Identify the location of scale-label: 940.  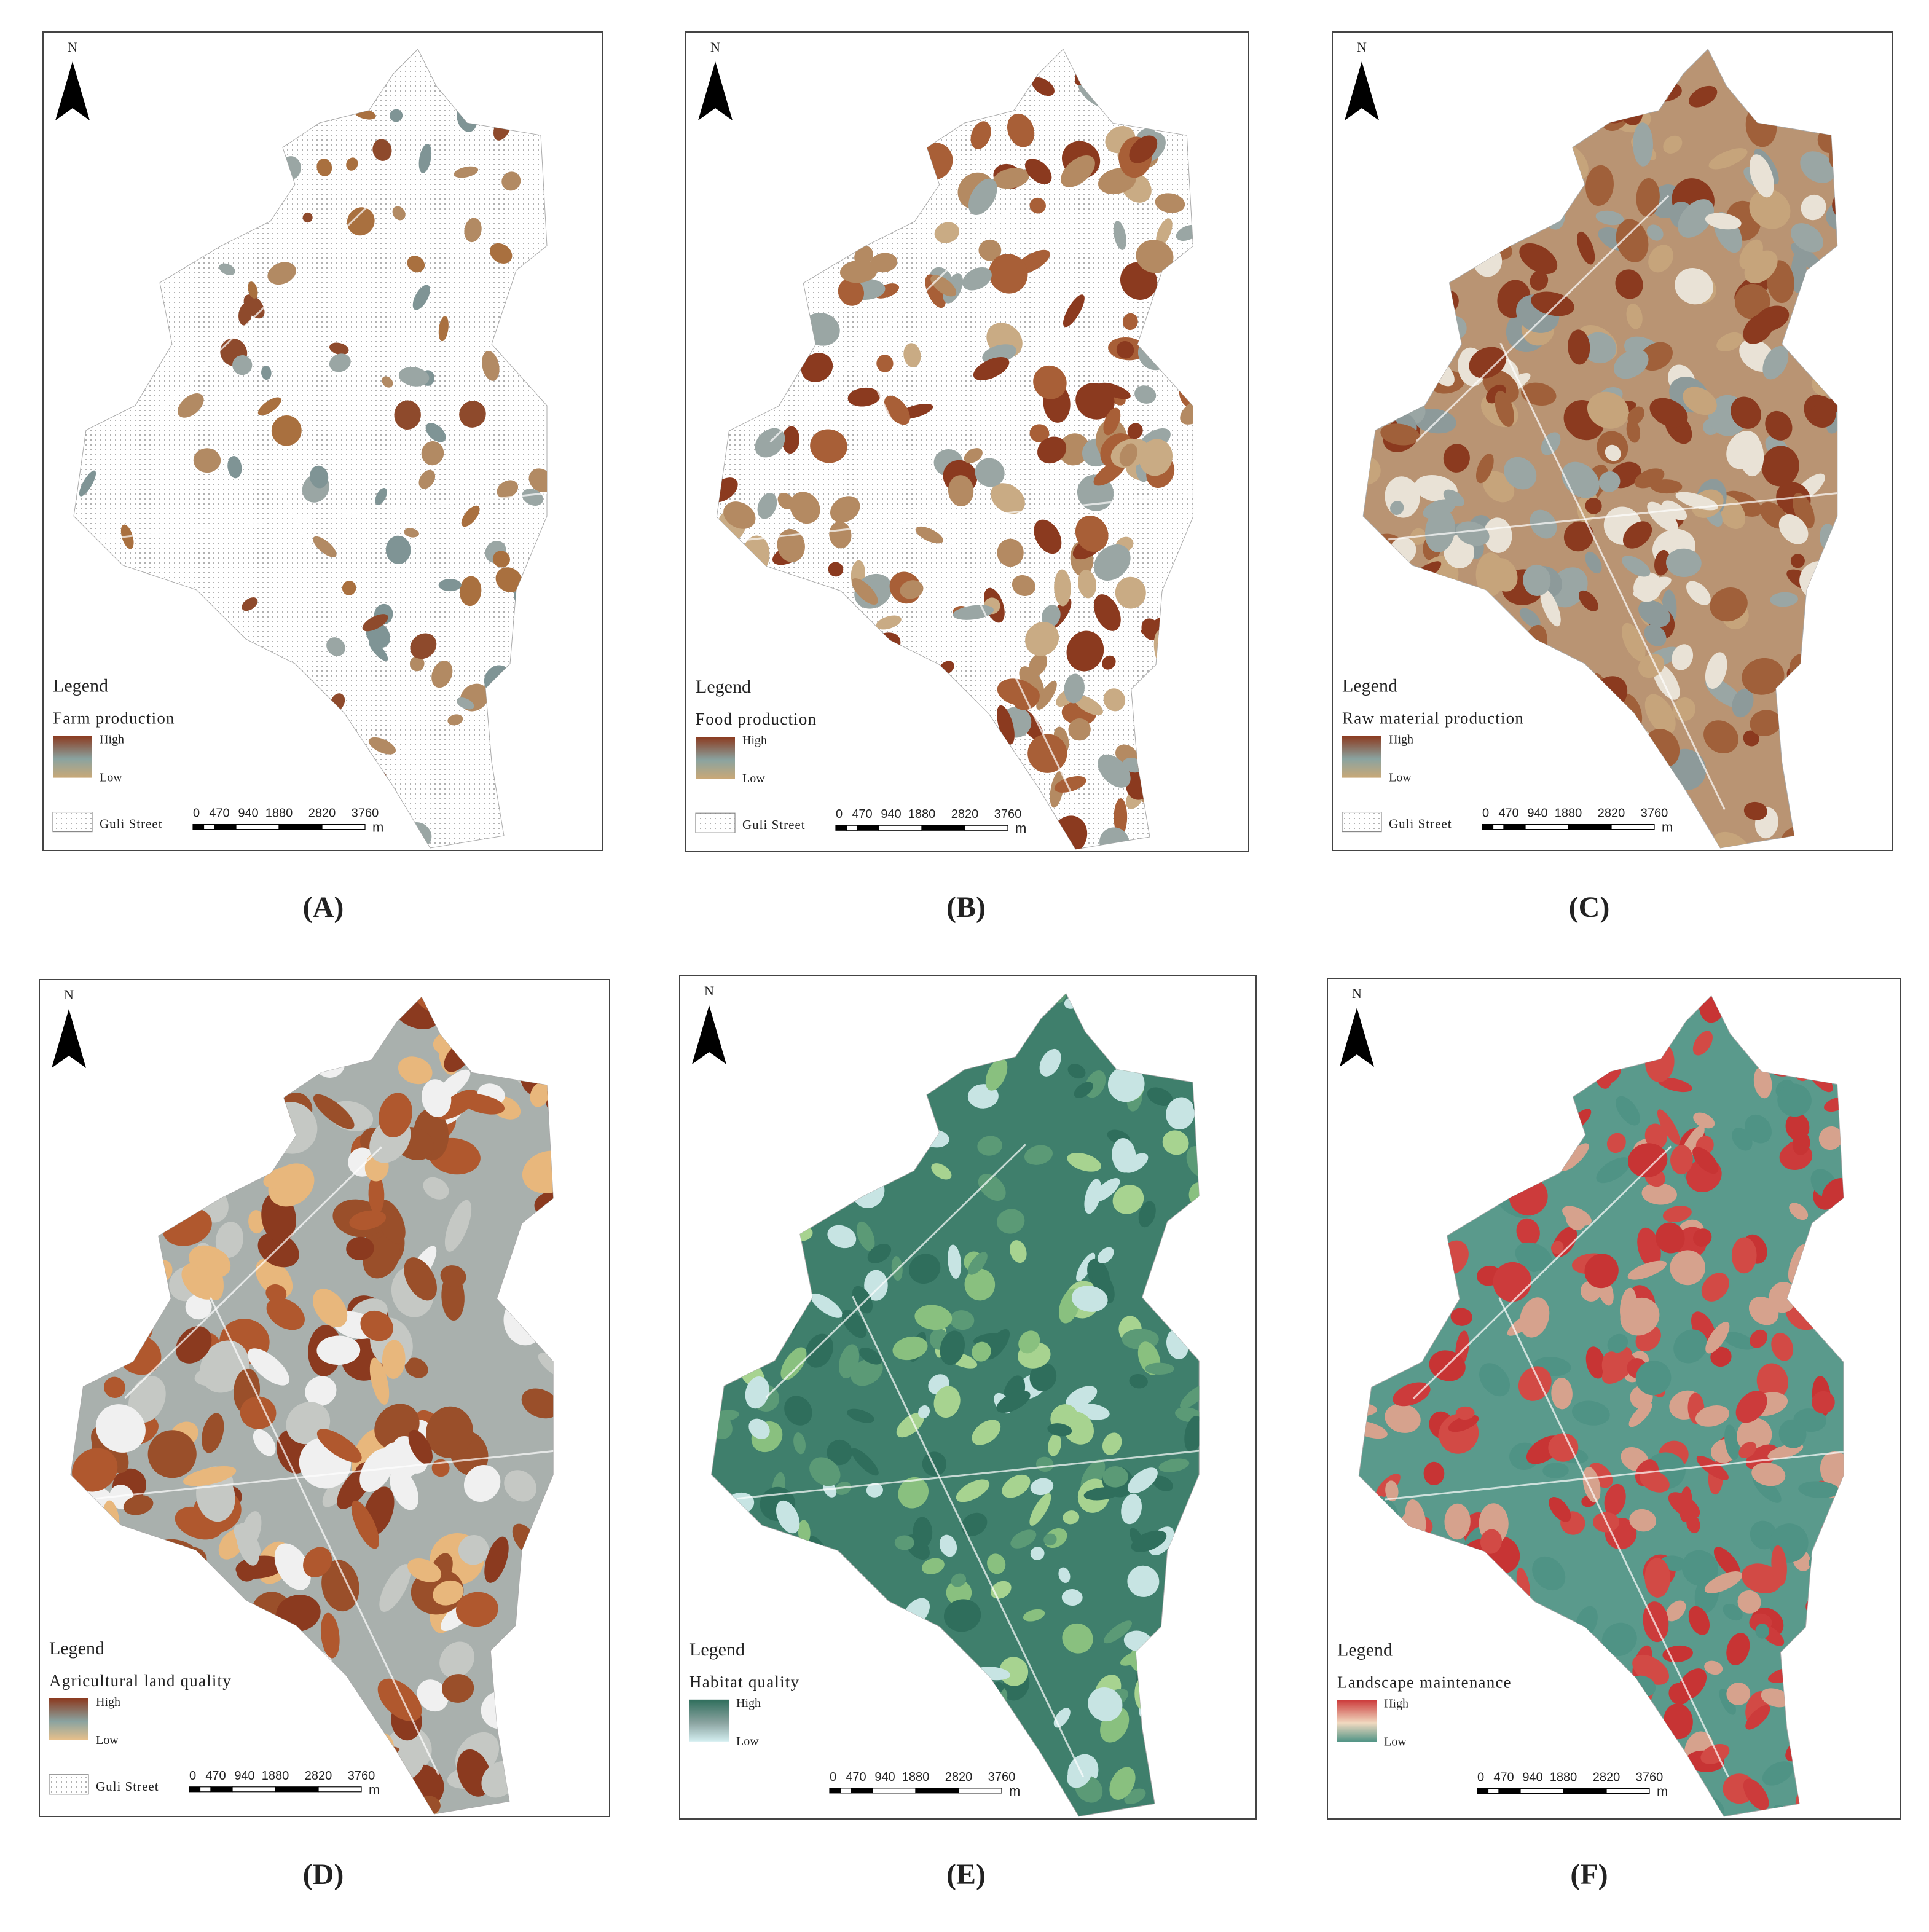
(244, 1776).